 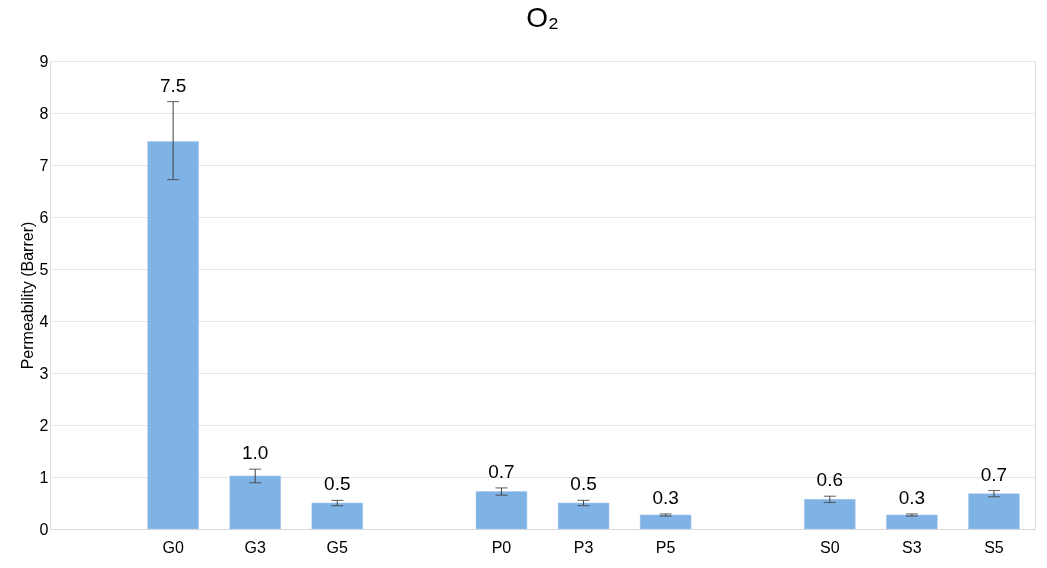 What do you see at coordinates (44, 529) in the screenshot?
I see `y-tick-label: 0` at bounding box center [44, 529].